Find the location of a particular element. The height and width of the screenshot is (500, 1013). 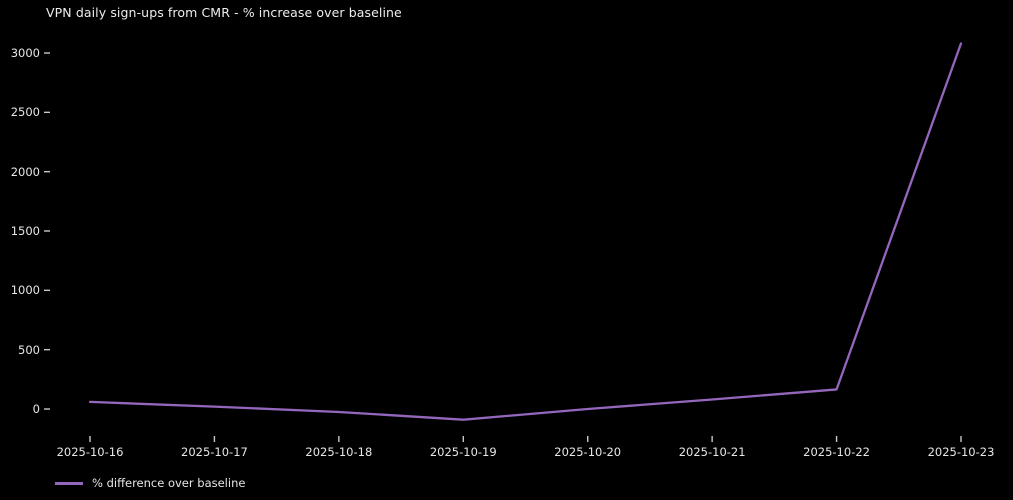

y-axis-tick-label: 3000 is located at coordinates (25, 53).